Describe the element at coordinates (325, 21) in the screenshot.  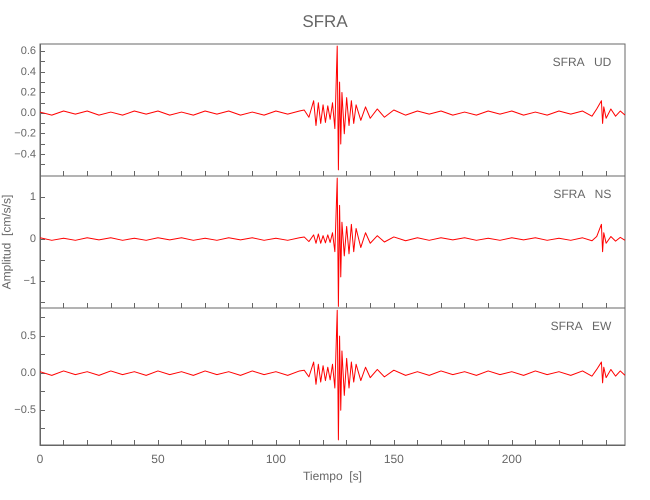
I see `chart-title: SFRA` at that location.